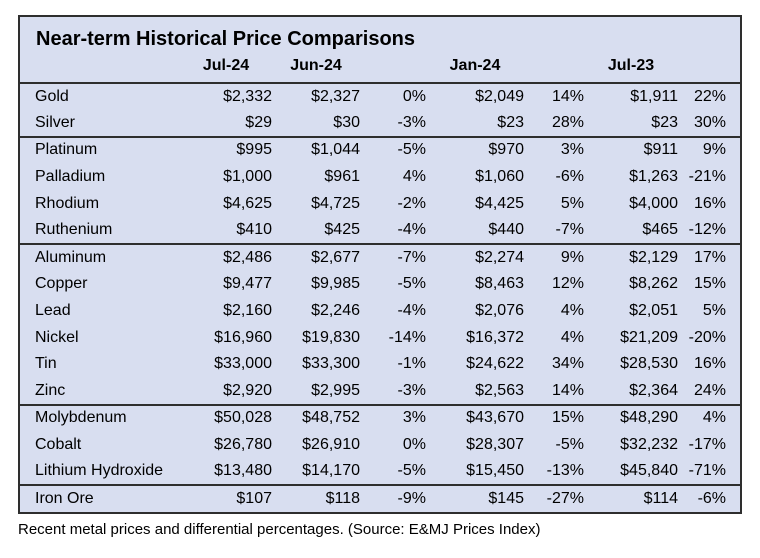 This screenshot has width=760, height=558. What do you see at coordinates (247, 203) in the screenshot?
I see `price-jul-24: $4,625` at bounding box center [247, 203].